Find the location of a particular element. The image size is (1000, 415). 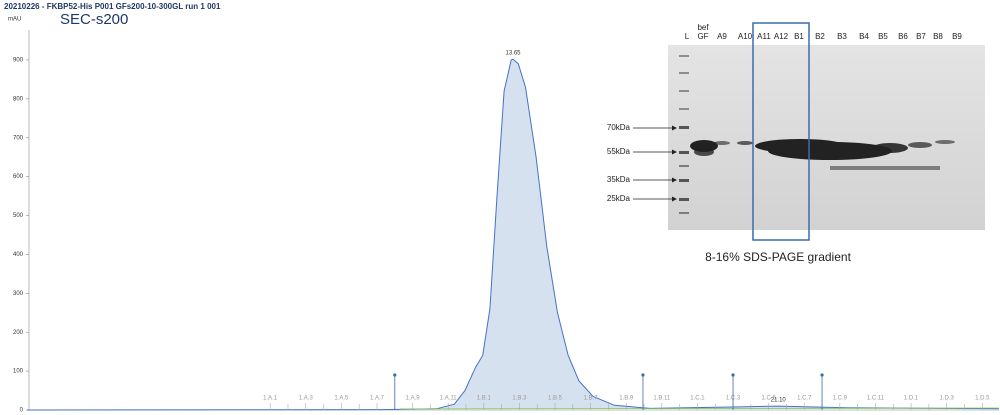

fraction-label: 1.A.5 is located at coordinates (341, 399).